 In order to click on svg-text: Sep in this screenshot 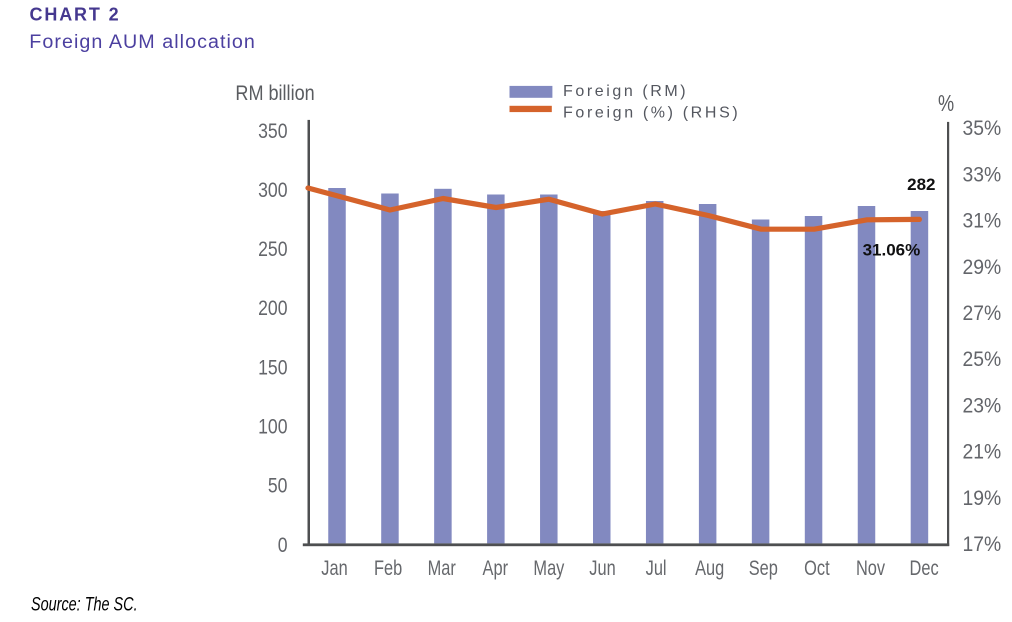, I will do `click(763, 567)`.